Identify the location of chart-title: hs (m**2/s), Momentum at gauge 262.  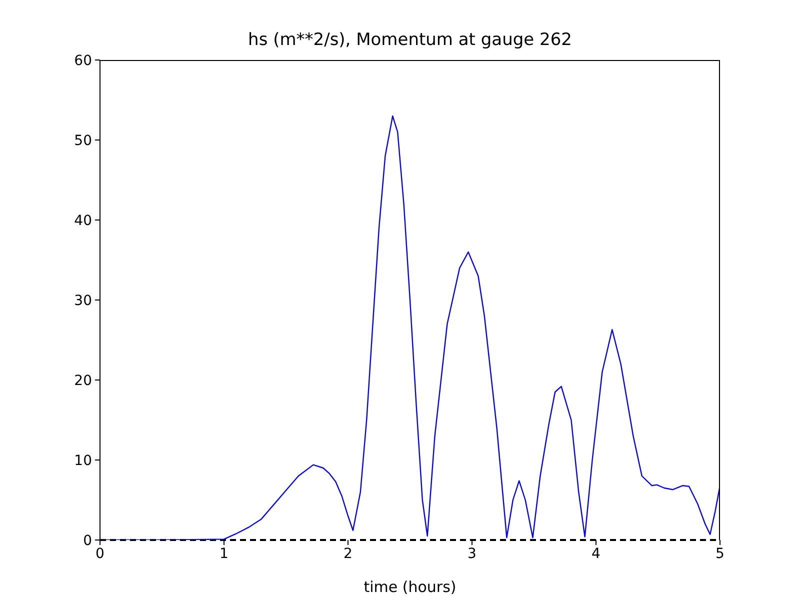
(410, 40).